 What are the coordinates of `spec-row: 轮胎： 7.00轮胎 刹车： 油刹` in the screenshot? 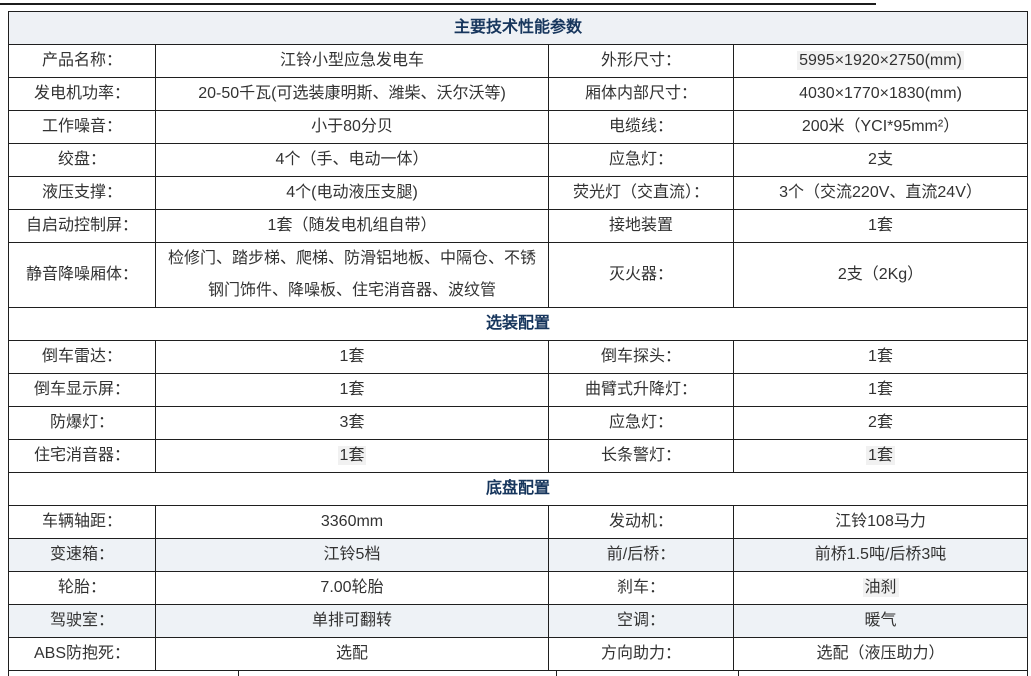 It's located at (518, 588).